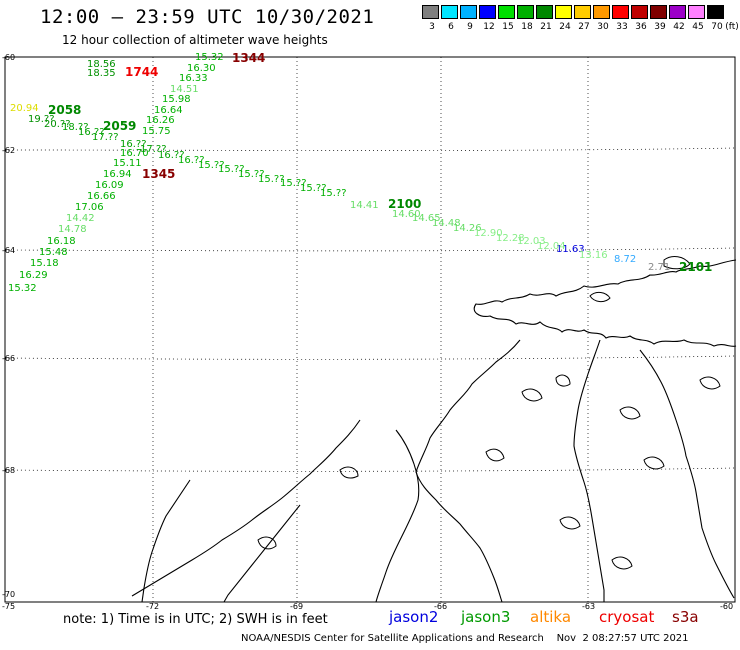 This screenshot has height=650, width=740. Describe the element at coordinates (297, 606) in the screenshot. I see `lon-label: -69` at that location.